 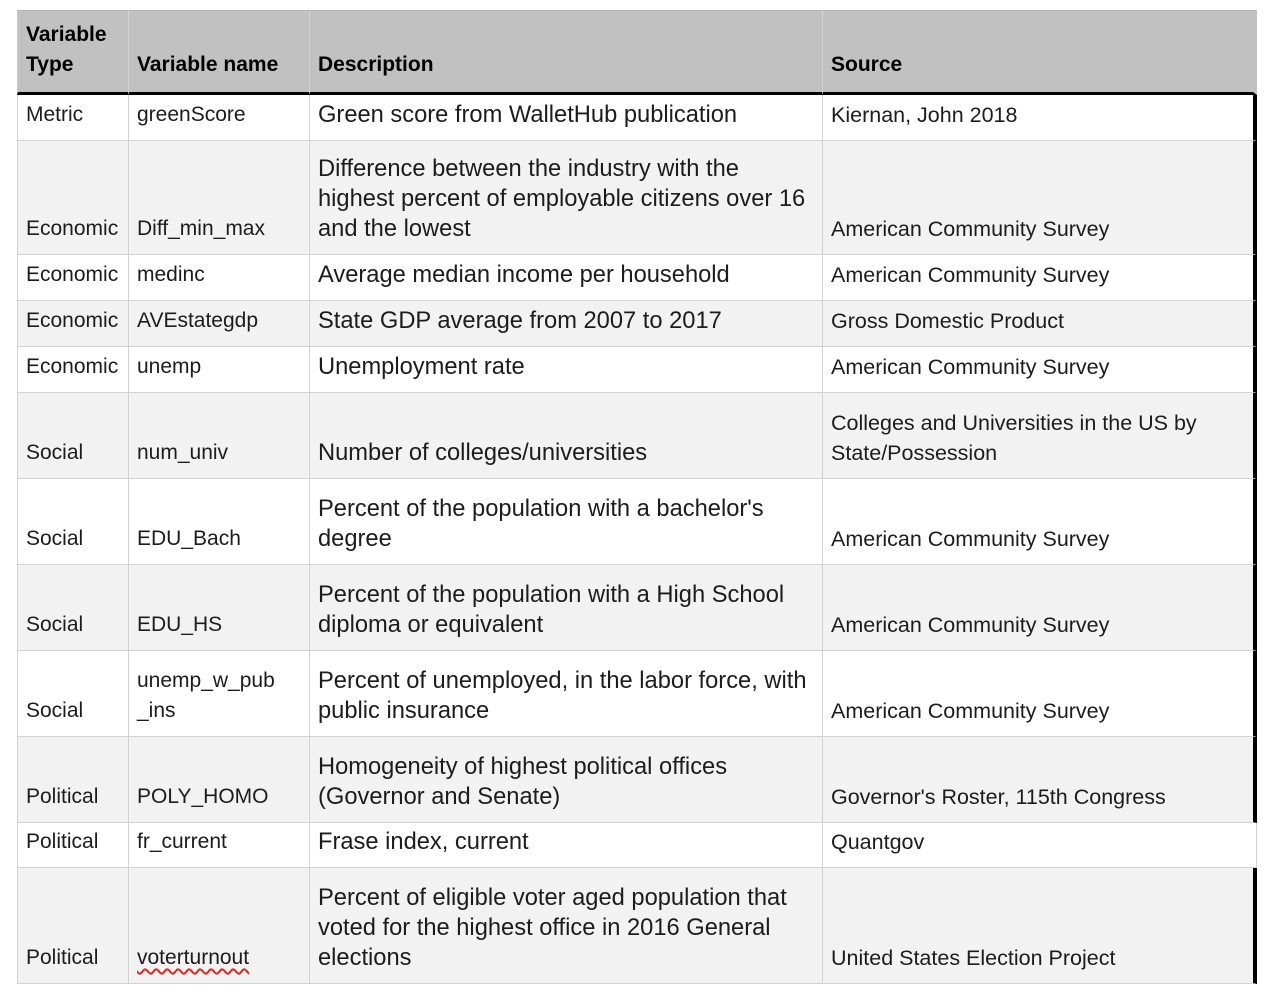 I want to click on header-description: Description, so click(x=566, y=52).